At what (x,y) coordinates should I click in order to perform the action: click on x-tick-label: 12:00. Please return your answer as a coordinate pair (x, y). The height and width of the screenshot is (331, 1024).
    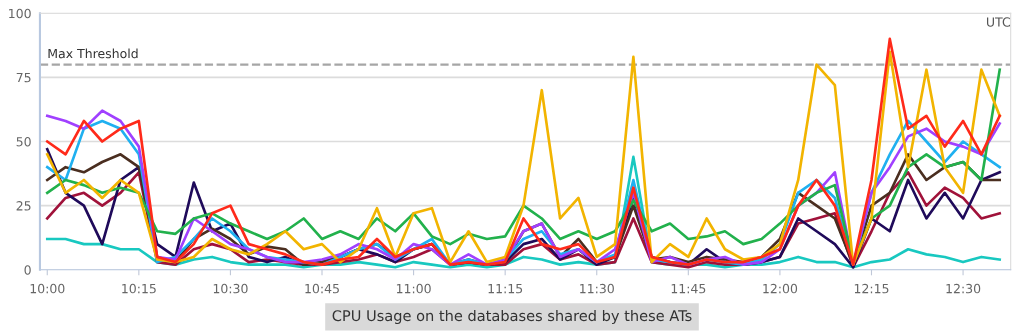
    Looking at the image, I should click on (780, 288).